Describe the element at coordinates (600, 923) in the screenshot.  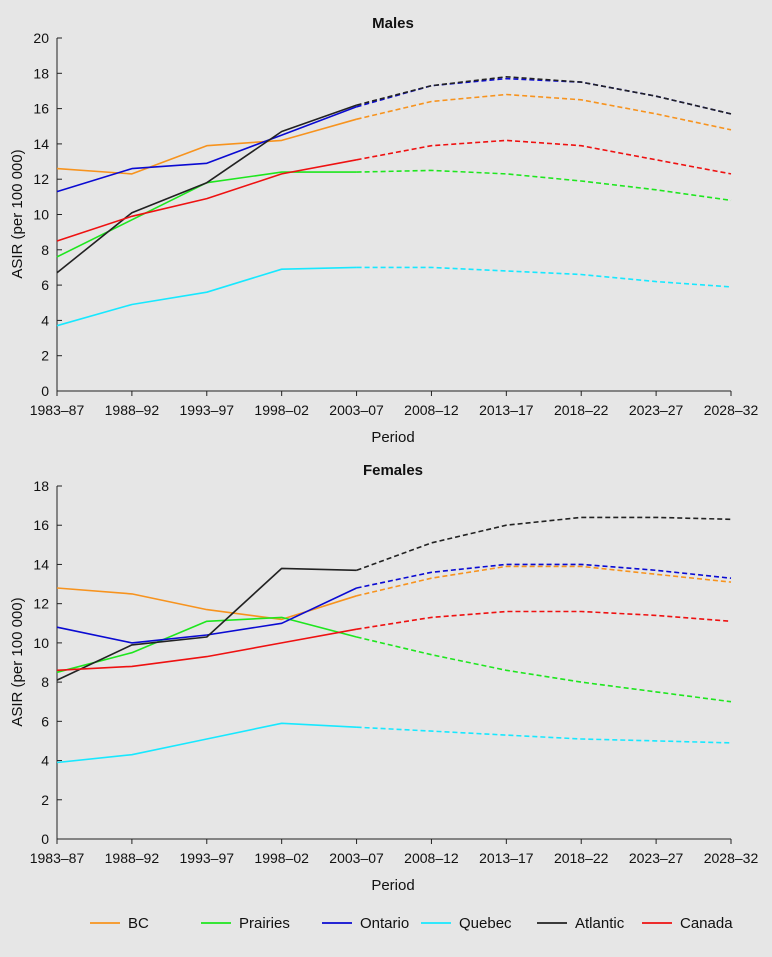
I see `legend-label-atlantic: Atlantic` at that location.